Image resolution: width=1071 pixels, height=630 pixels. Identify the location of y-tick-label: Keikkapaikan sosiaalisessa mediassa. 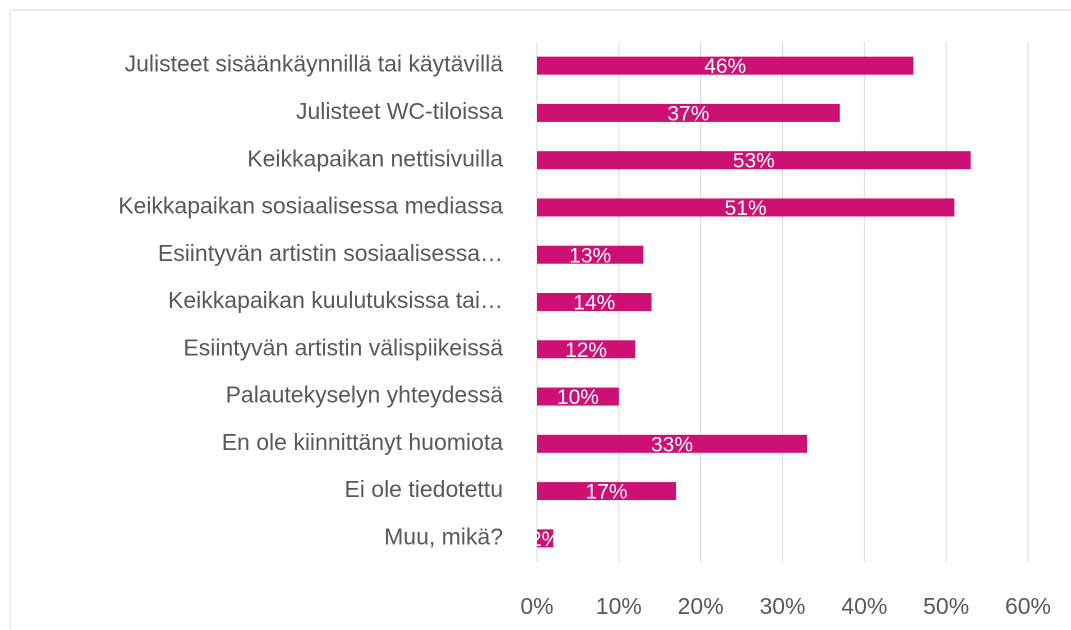
(310, 206).